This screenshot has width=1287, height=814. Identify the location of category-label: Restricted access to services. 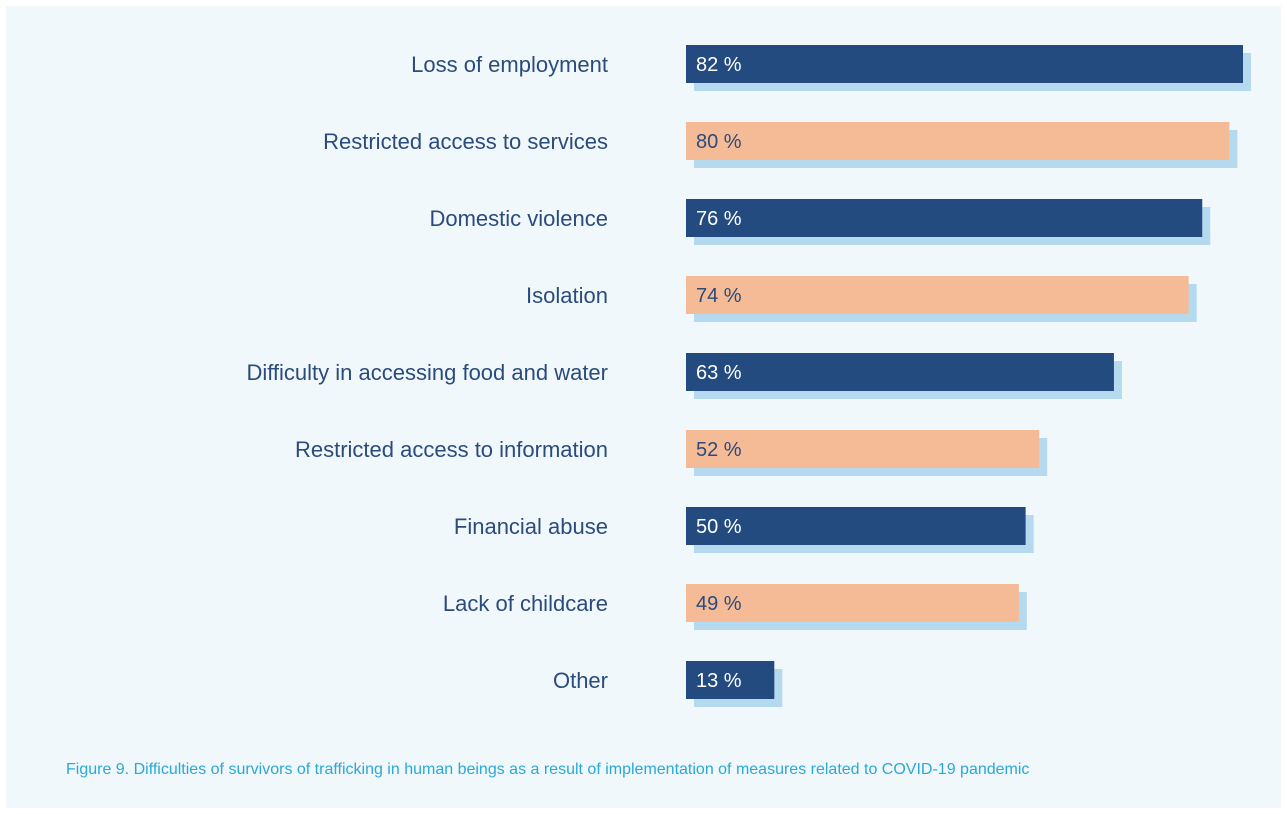
(465, 141).